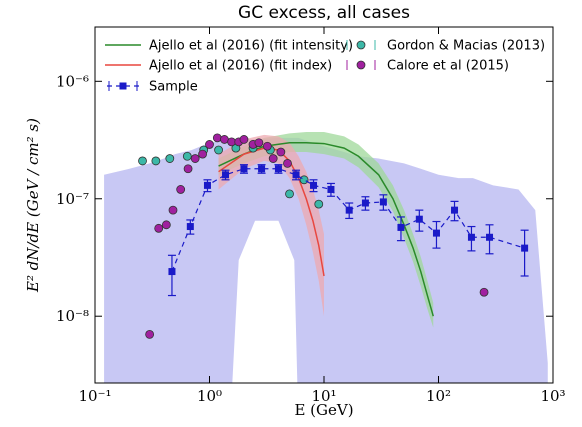 This screenshot has height=427, width=582. What do you see at coordinates (94, 396) in the screenshot?
I see `x-tick-label: 10⁻¹` at bounding box center [94, 396].